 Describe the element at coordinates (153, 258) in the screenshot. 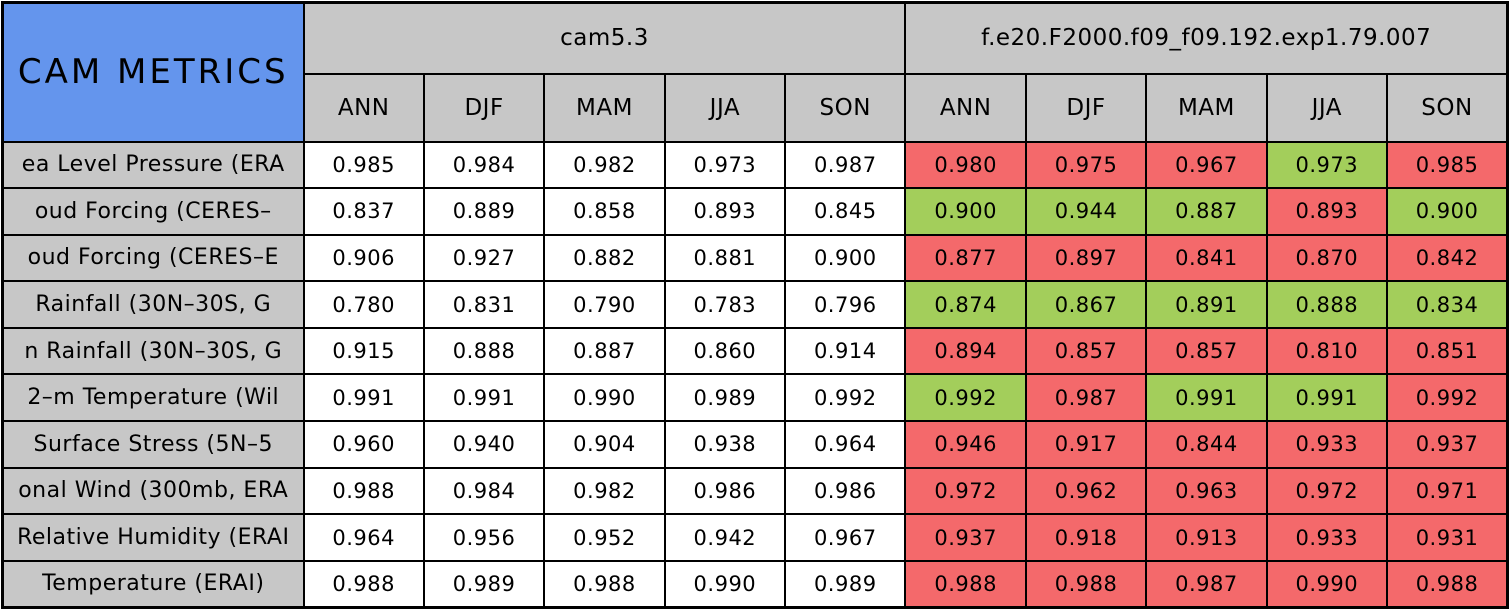

I see `row-label: oud Forcing (CERES–E` at that location.